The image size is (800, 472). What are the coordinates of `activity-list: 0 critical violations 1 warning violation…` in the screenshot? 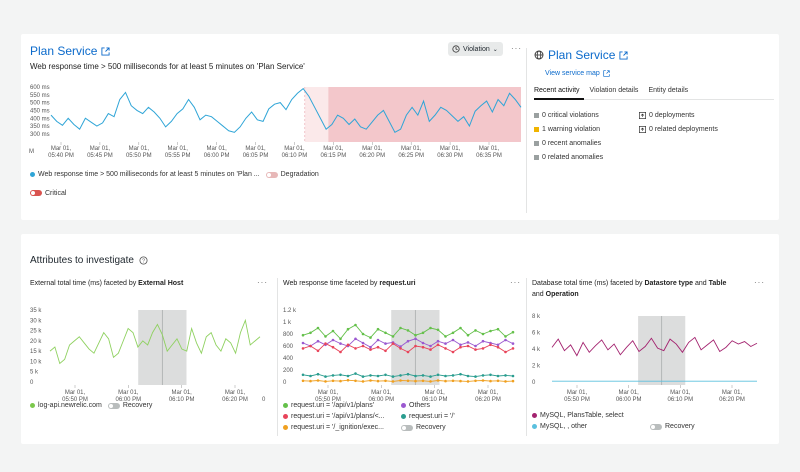 It's located at (654, 136).